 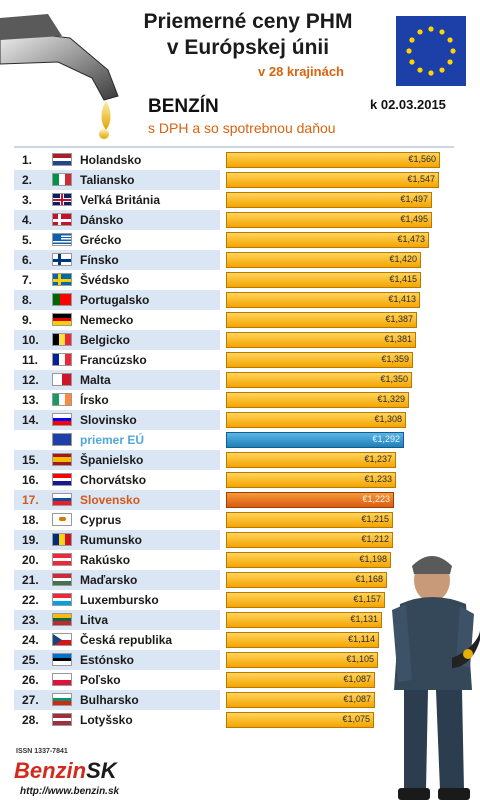 What do you see at coordinates (402, 299) in the screenshot?
I see `price-value-label: €1,413` at bounding box center [402, 299].